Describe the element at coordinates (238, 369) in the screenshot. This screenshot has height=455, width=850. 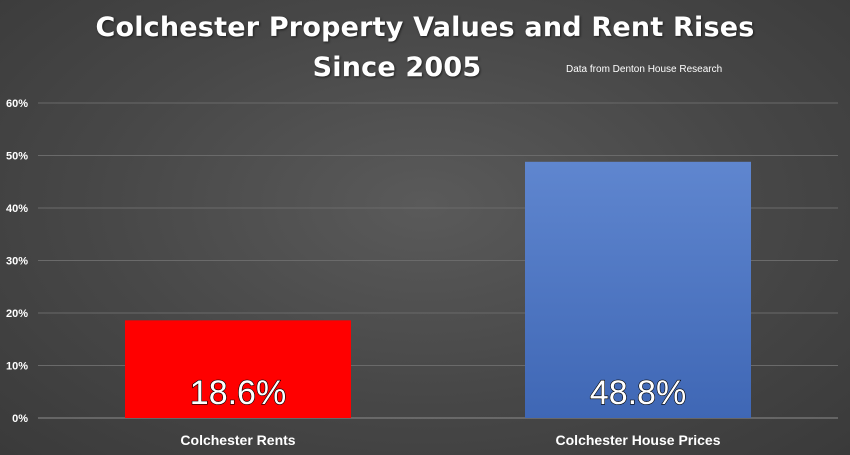
I see `bar-colchester-rents` at that location.